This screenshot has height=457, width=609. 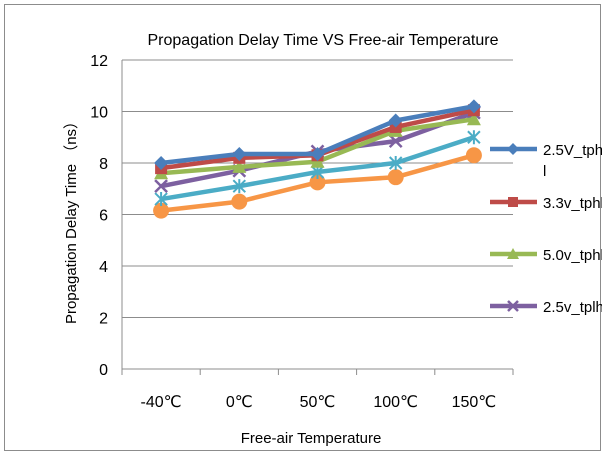 What do you see at coordinates (103, 216) in the screenshot?
I see `y-tick-label: 6` at bounding box center [103, 216].